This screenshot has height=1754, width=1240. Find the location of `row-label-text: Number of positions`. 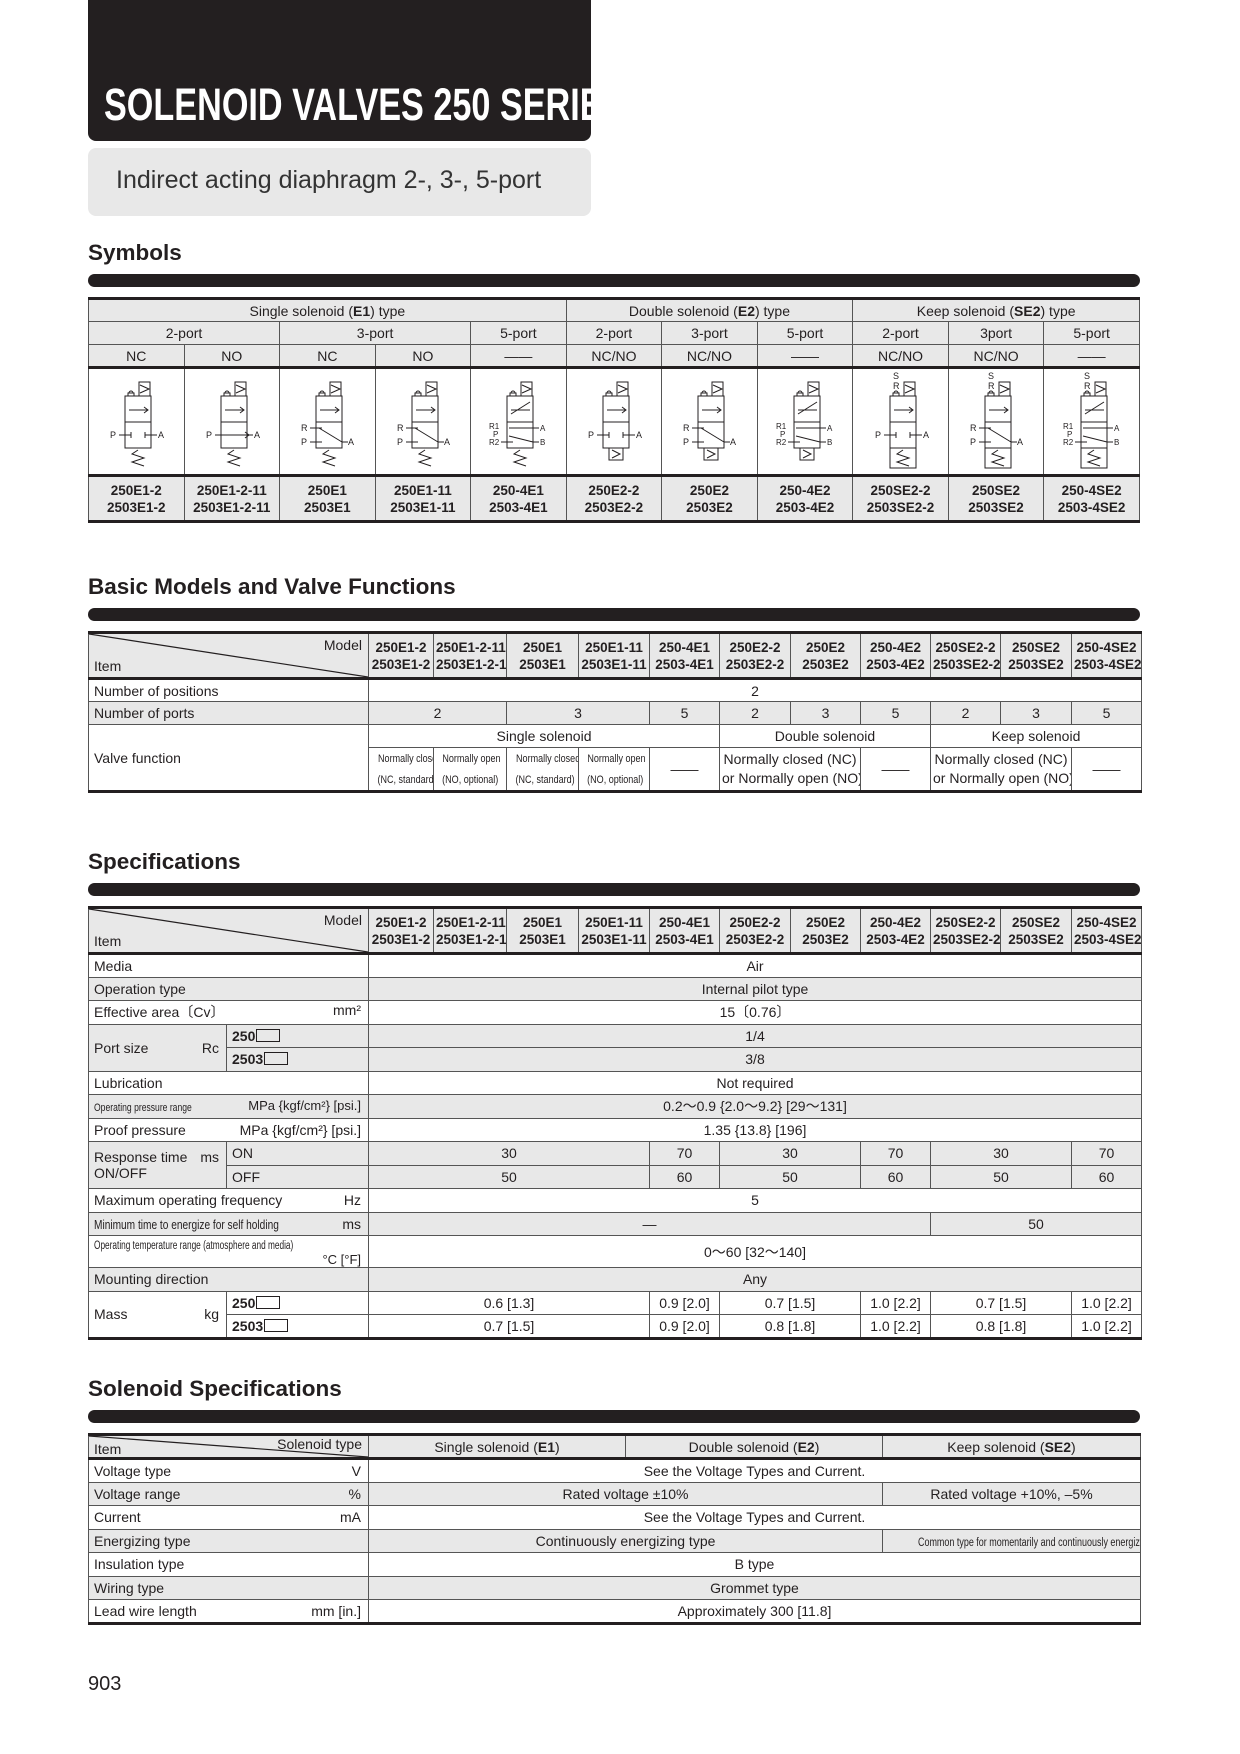

row-label-text: Number of positions is located at coordinates (156, 690).